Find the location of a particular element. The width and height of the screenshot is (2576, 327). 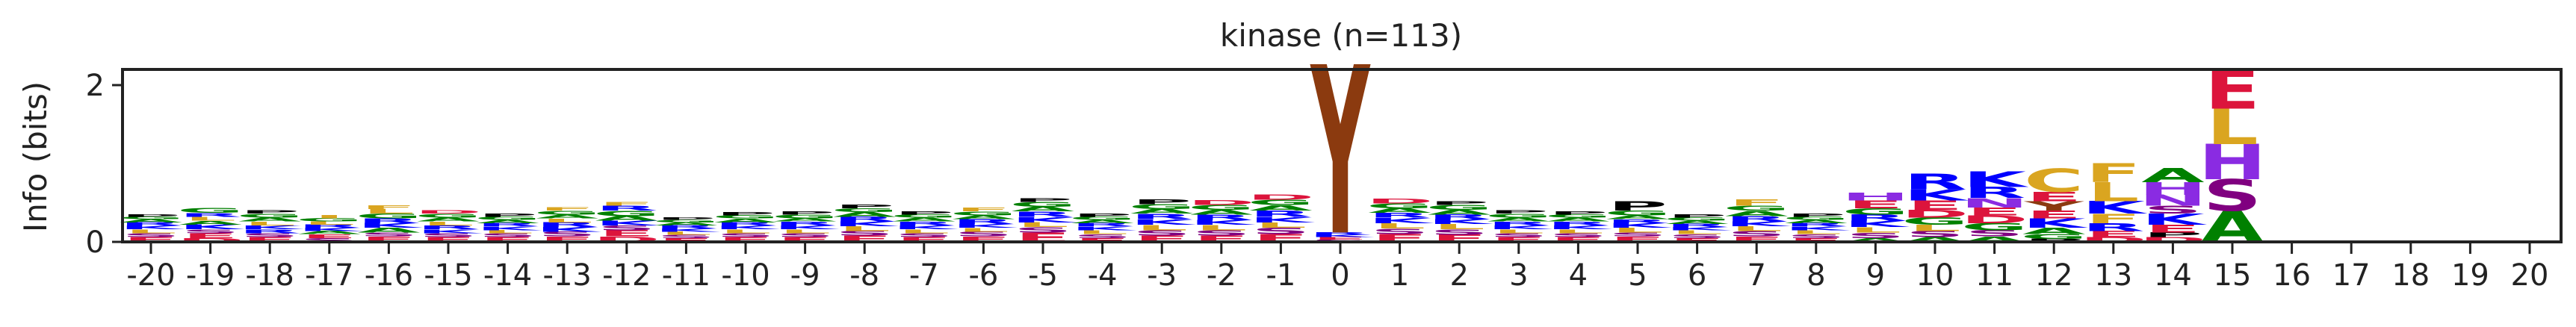

x-tick-label: -17 is located at coordinates (329, 275).